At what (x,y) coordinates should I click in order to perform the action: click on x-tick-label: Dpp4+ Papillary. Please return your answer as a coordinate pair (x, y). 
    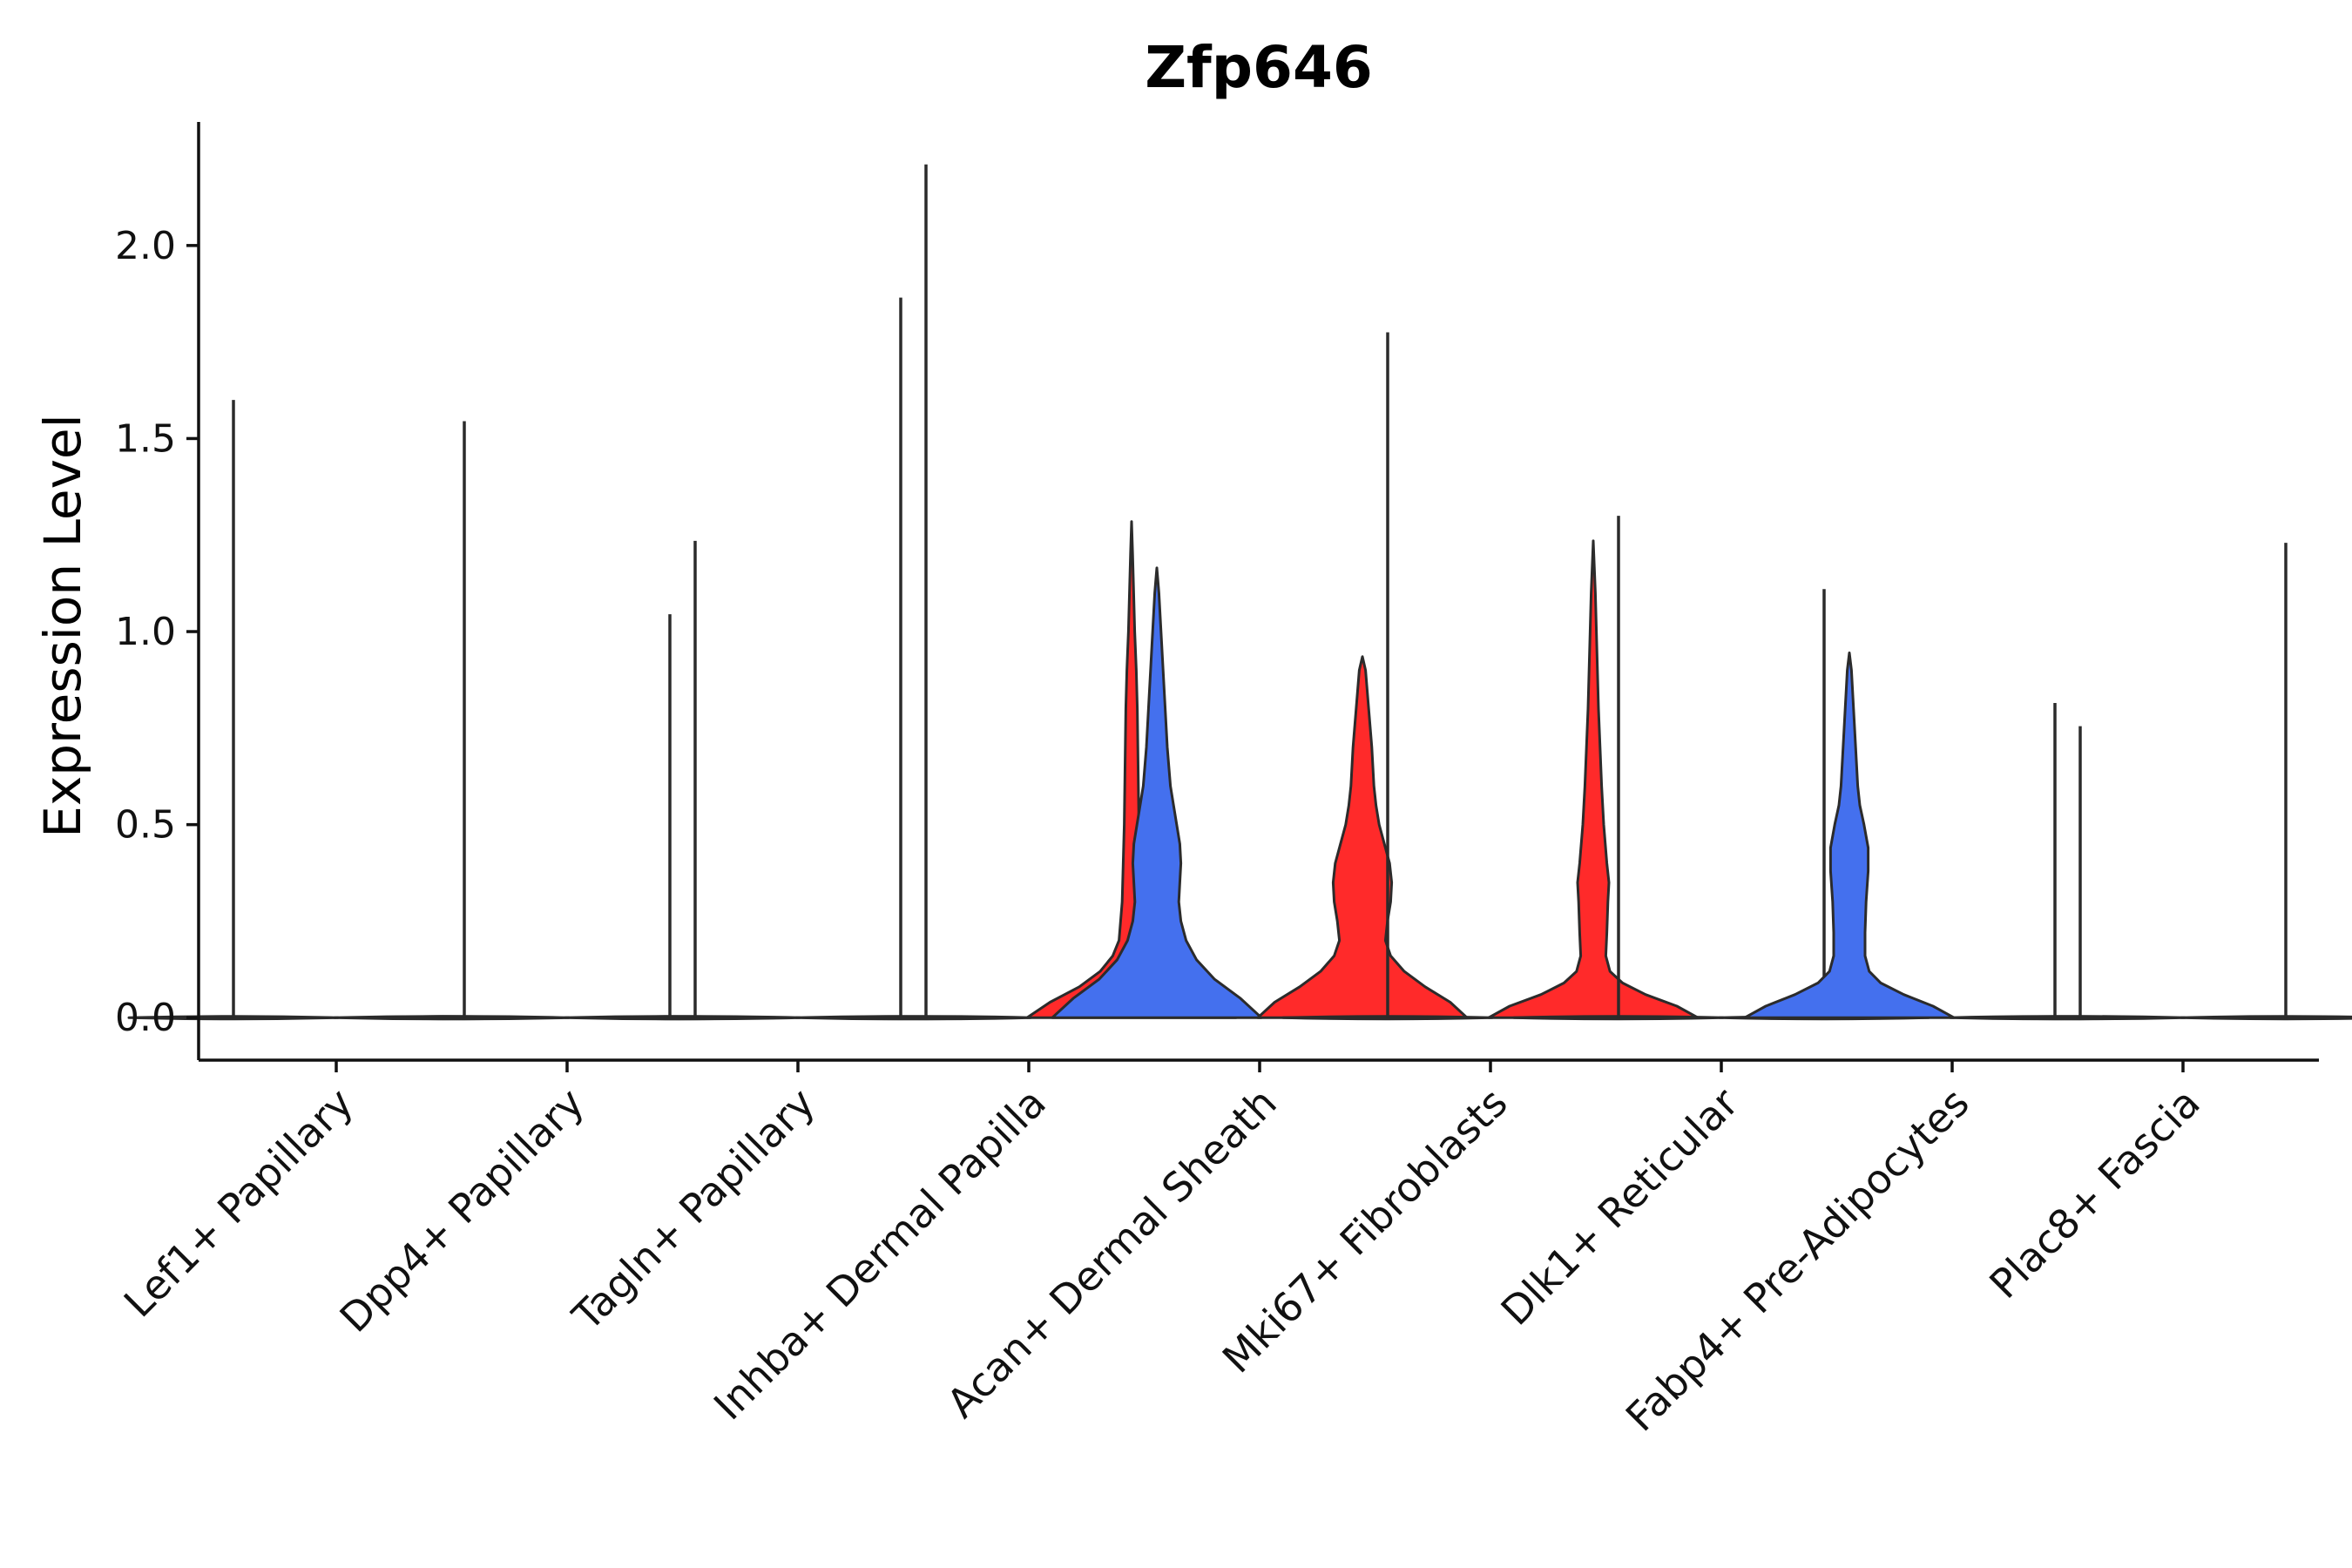
    Looking at the image, I should click on (462, 1211).